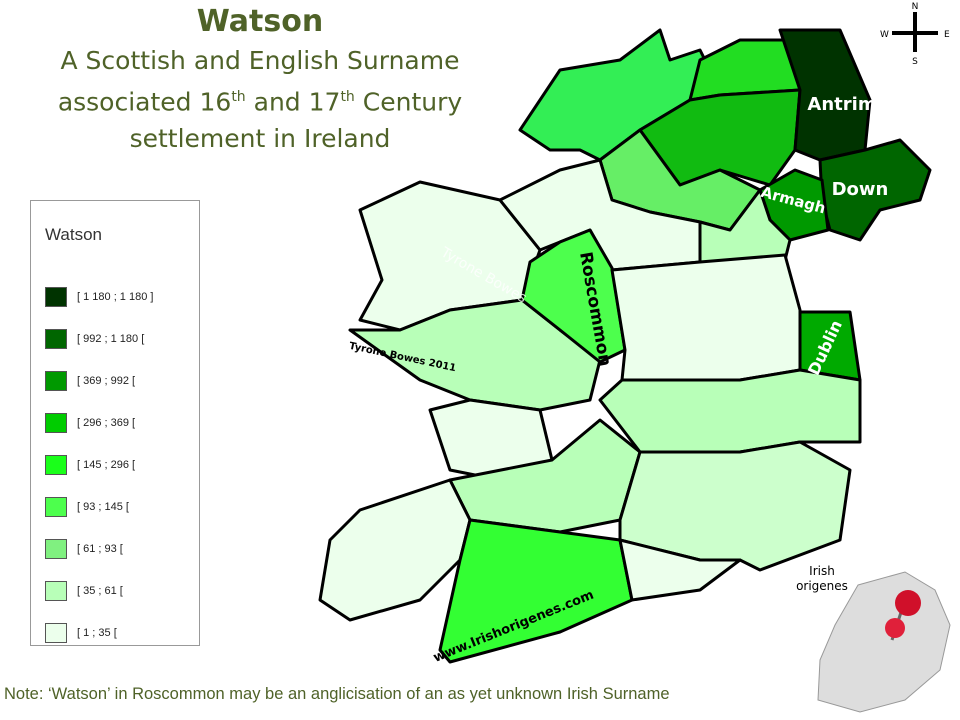 This screenshot has width=960, height=720. What do you see at coordinates (100, 591) in the screenshot?
I see `legend-label: [ 35 ; 61 [` at bounding box center [100, 591].